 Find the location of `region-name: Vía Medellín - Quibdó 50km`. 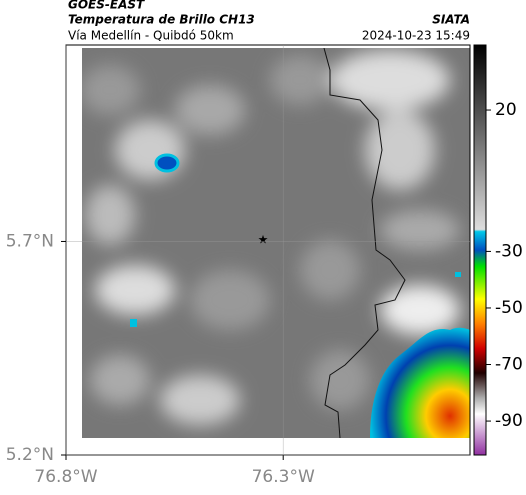

region-name: Vía Medellín - Quibdó 50km is located at coordinates (151, 36).